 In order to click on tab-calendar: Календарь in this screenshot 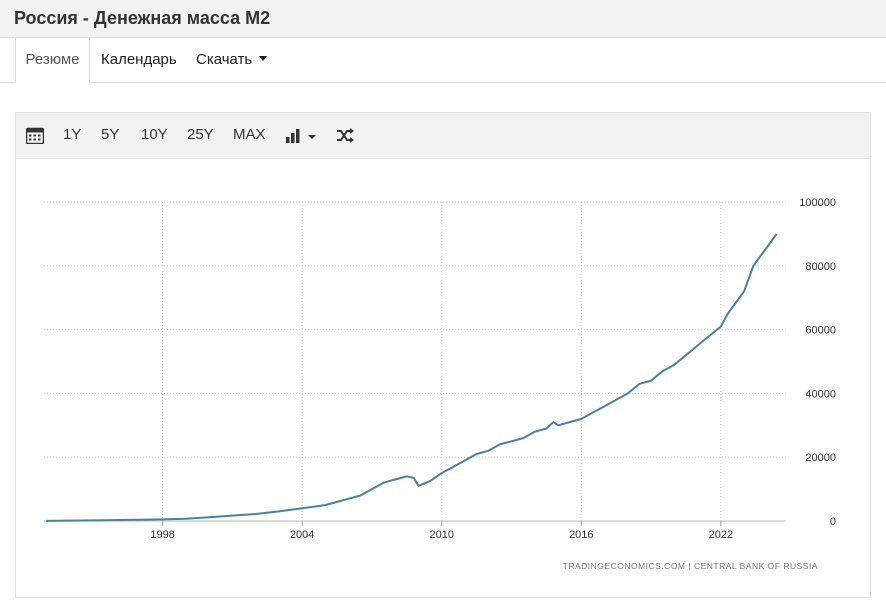, I will do `click(139, 59)`.